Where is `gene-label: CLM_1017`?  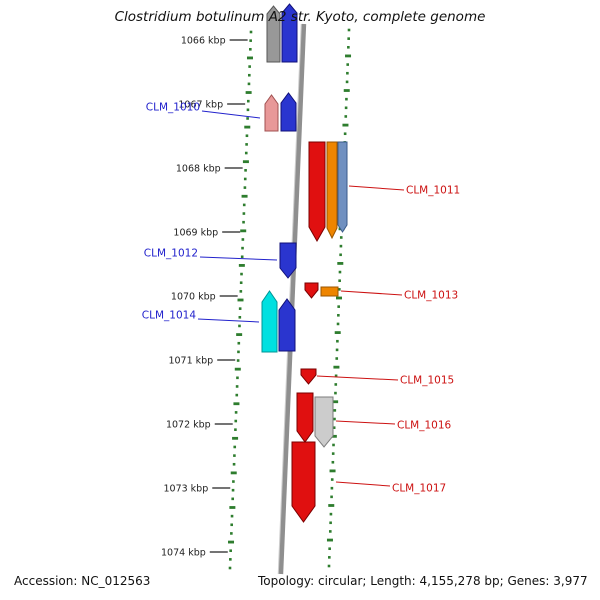
gene-label: CLM_1017 is located at coordinates (419, 489).